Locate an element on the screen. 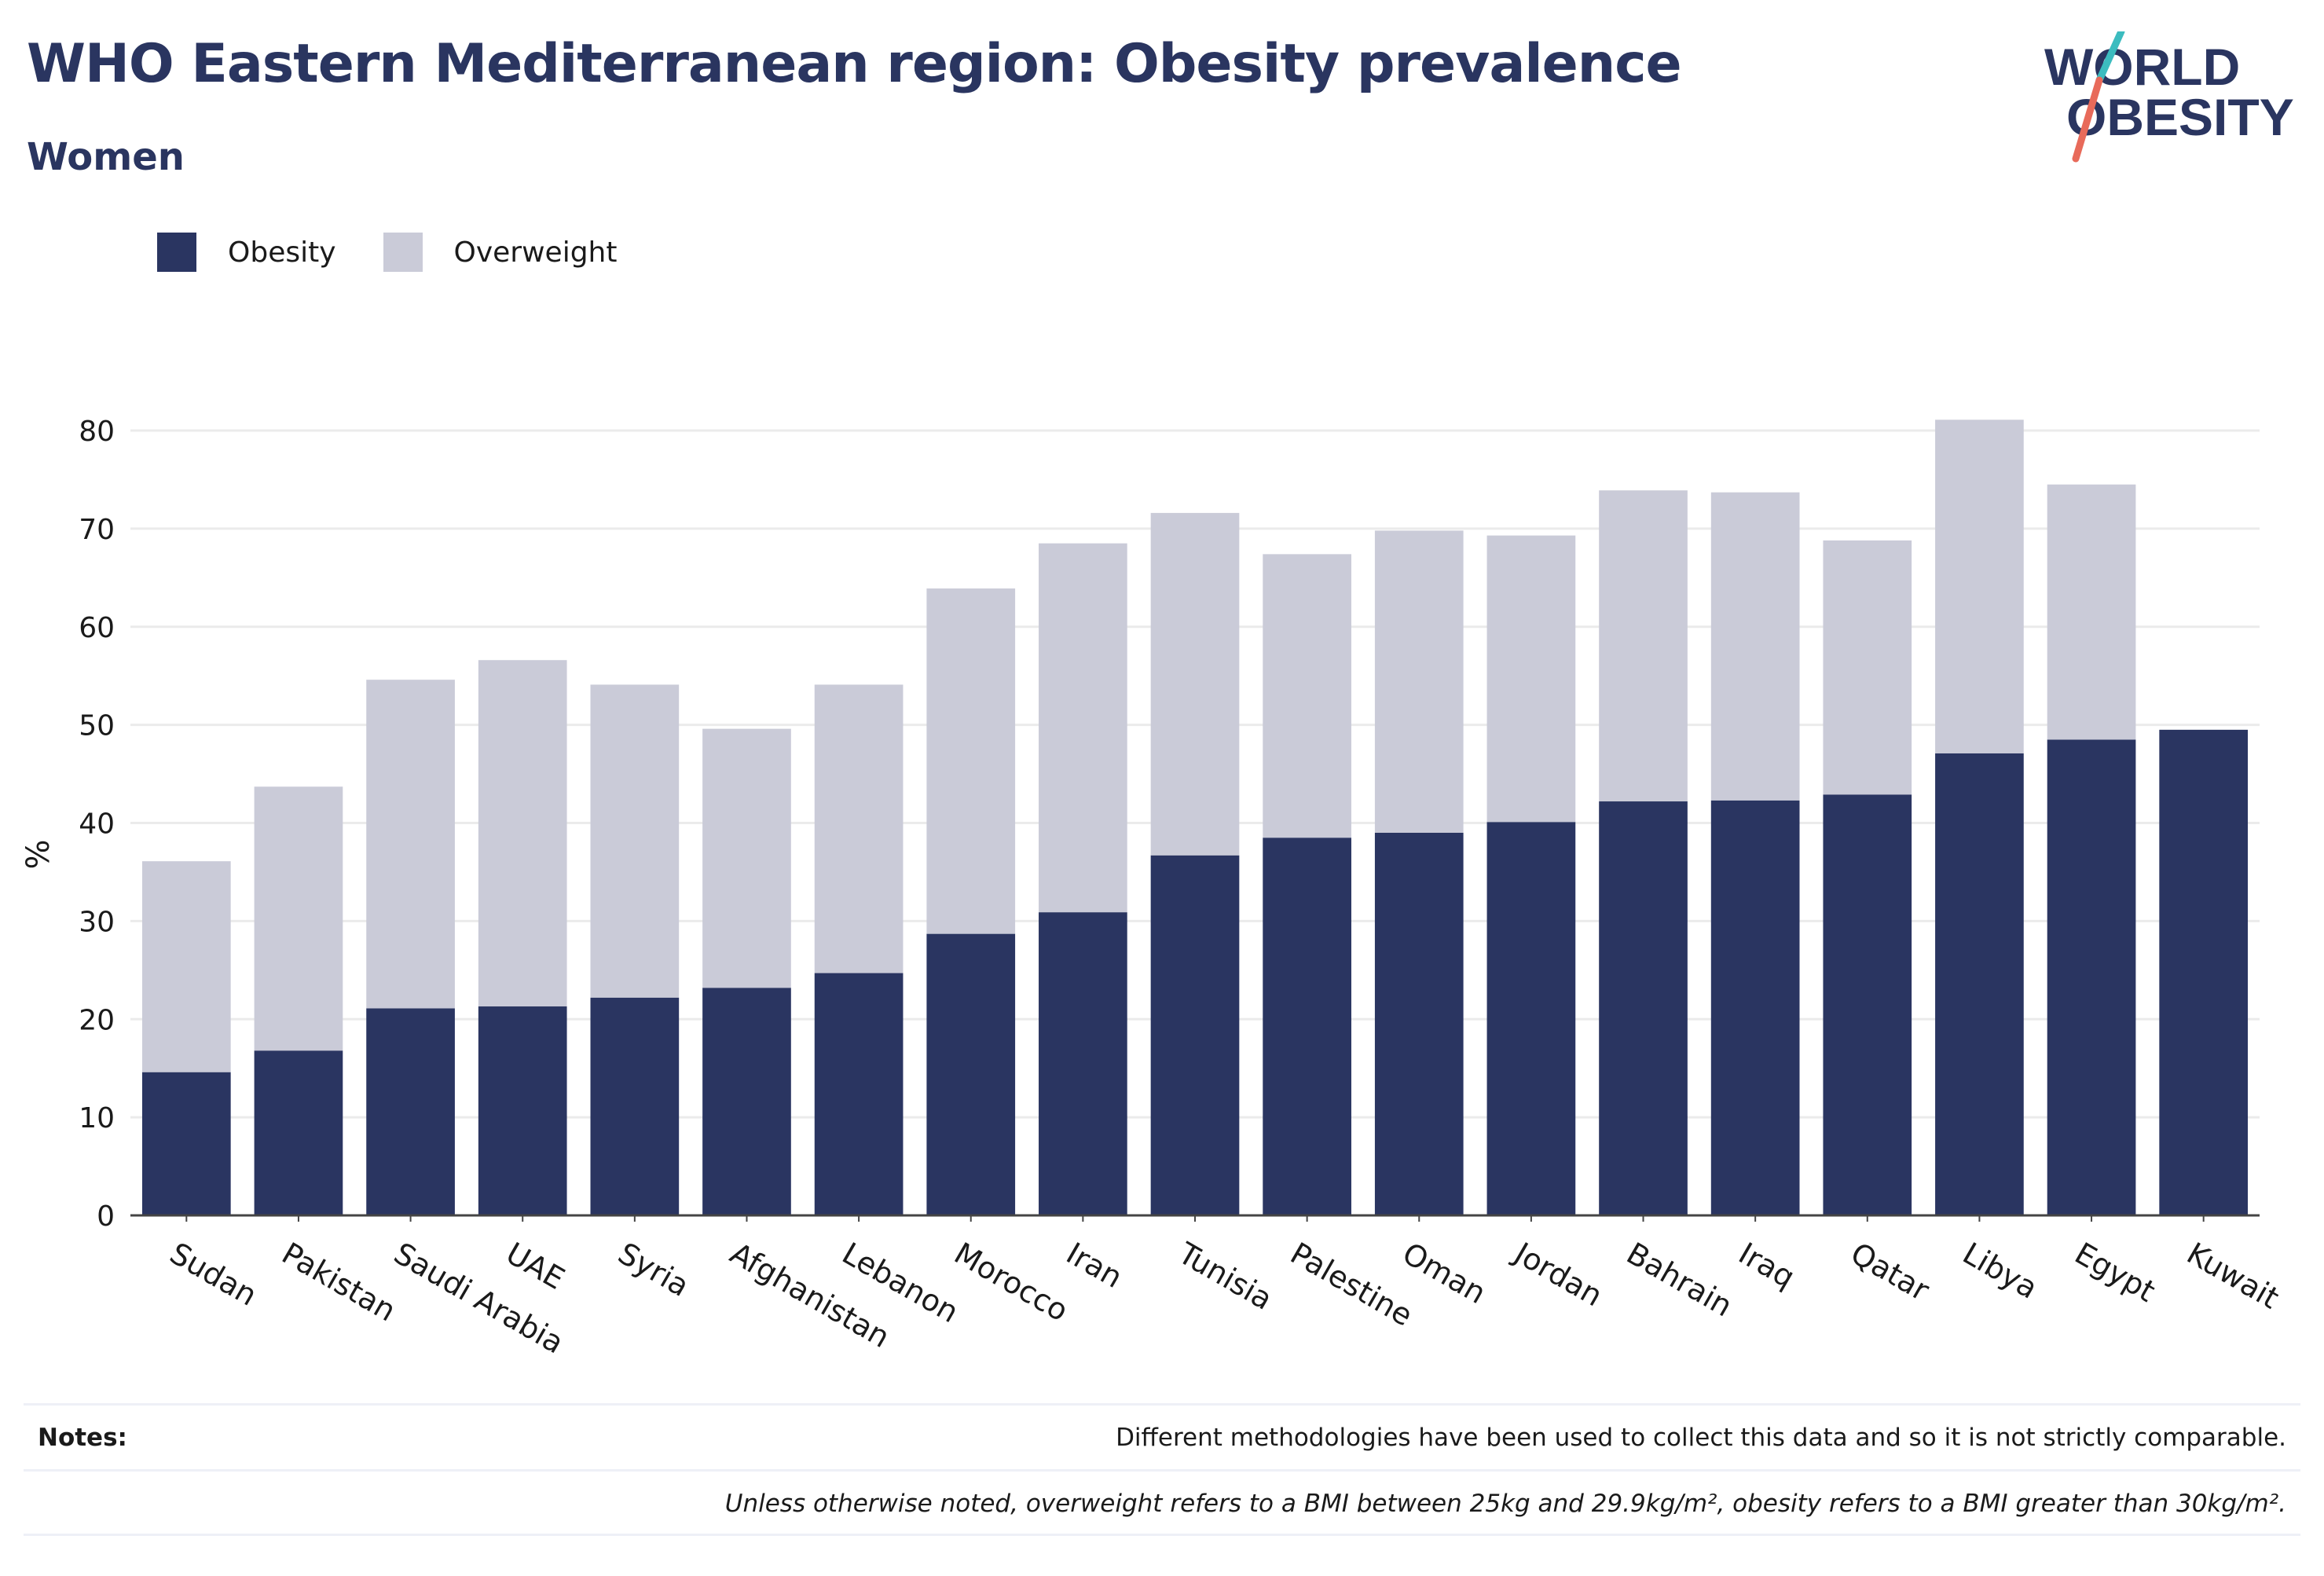 The height and width of the screenshot is (1576, 2324). bar-overweight-egypt is located at coordinates (2091, 612).